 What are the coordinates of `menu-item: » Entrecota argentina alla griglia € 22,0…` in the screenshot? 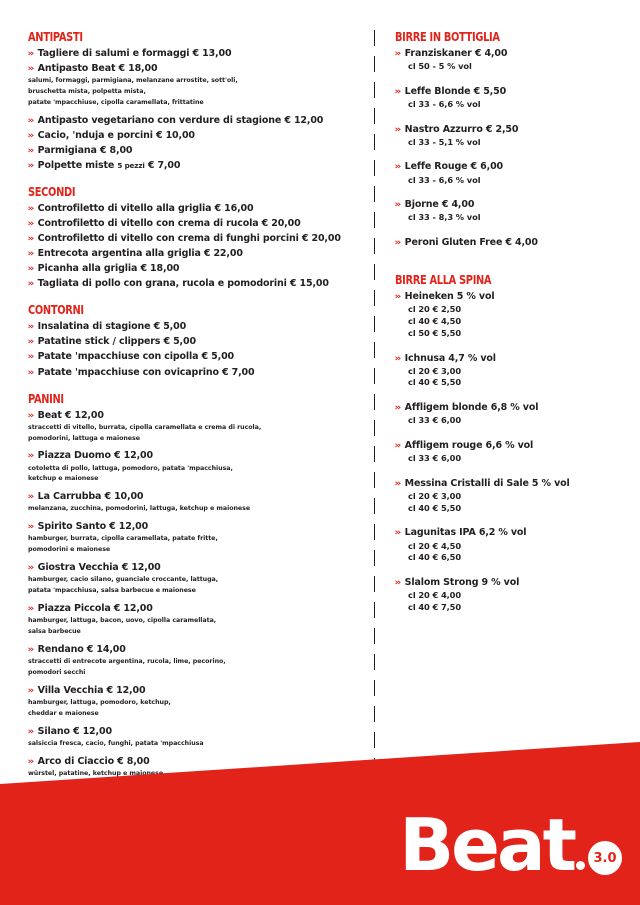 It's located at (197, 254).